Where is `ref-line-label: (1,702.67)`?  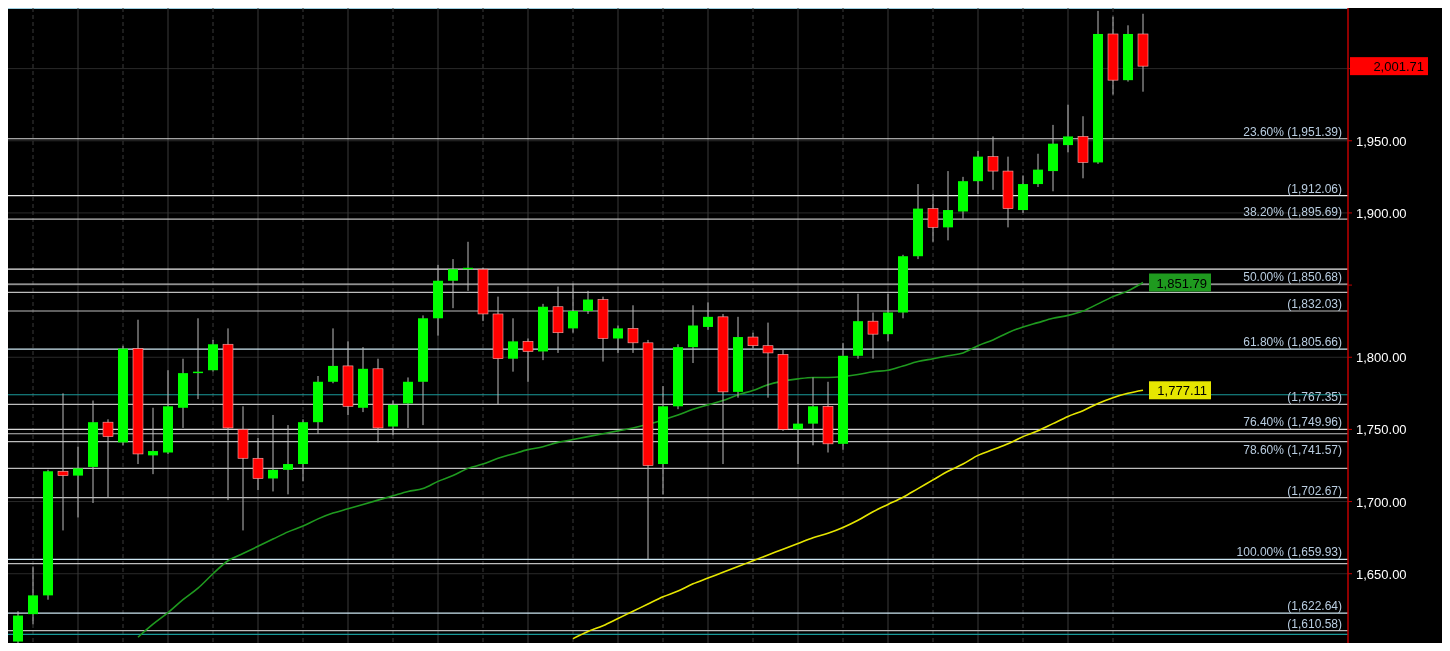
ref-line-label: (1,702.67) is located at coordinates (1314, 490).